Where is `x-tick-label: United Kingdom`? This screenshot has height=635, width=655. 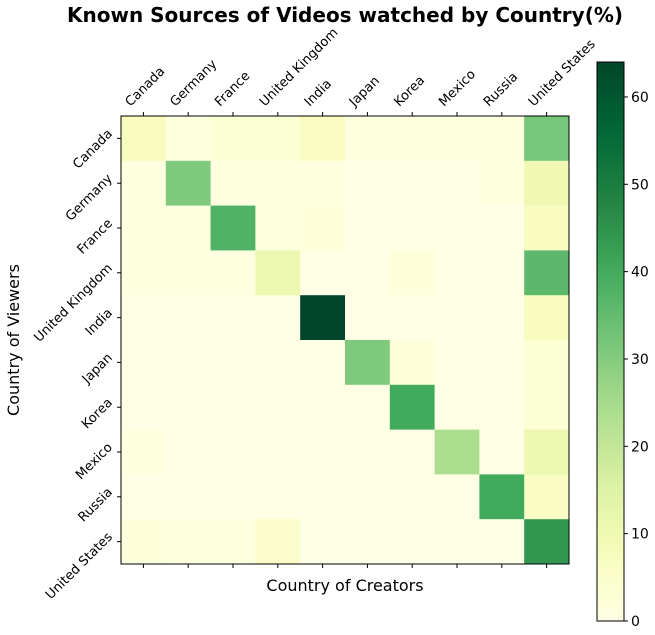
x-tick-label: United Kingdom is located at coordinates (299, 67).